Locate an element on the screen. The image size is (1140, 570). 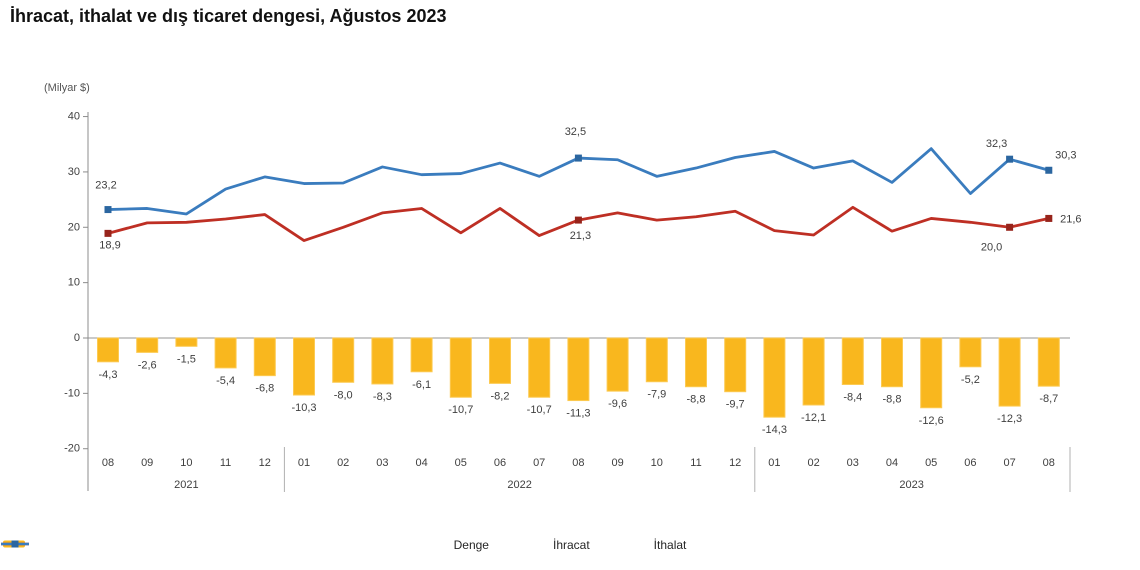
denge-bar-label: -8,0 is located at coordinates (343, 395).